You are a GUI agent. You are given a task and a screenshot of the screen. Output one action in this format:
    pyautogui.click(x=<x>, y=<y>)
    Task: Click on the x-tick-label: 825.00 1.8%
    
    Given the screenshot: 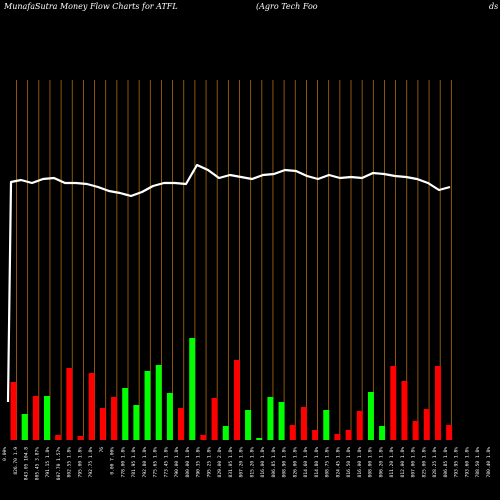 What is the action you would take?
    pyautogui.click(x=424, y=462)
    